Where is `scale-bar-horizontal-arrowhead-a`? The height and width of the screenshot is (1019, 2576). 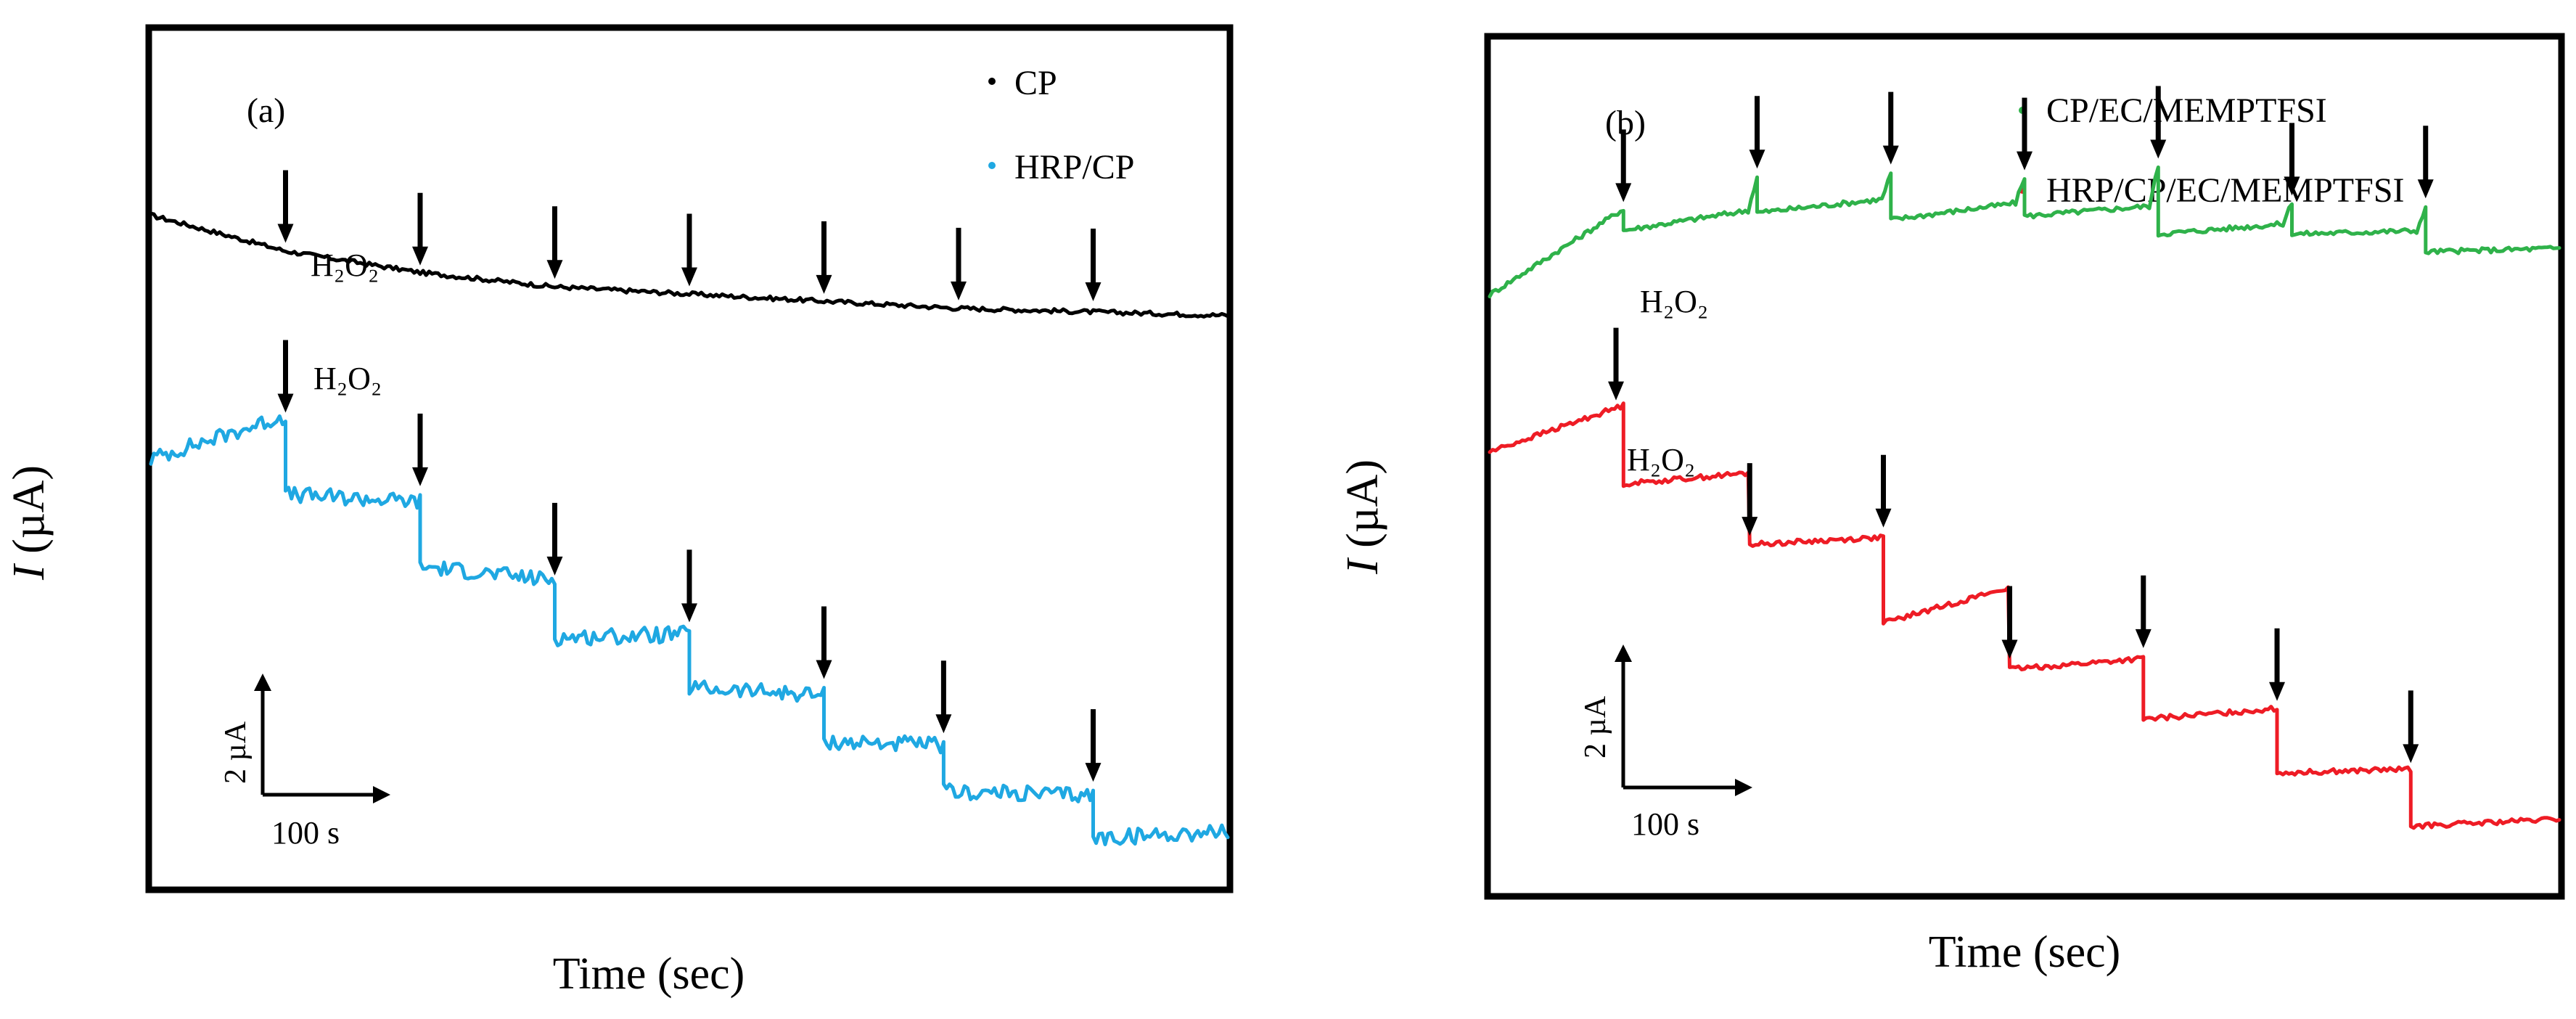
scale-bar-horizontal-arrowhead-a is located at coordinates (381, 794).